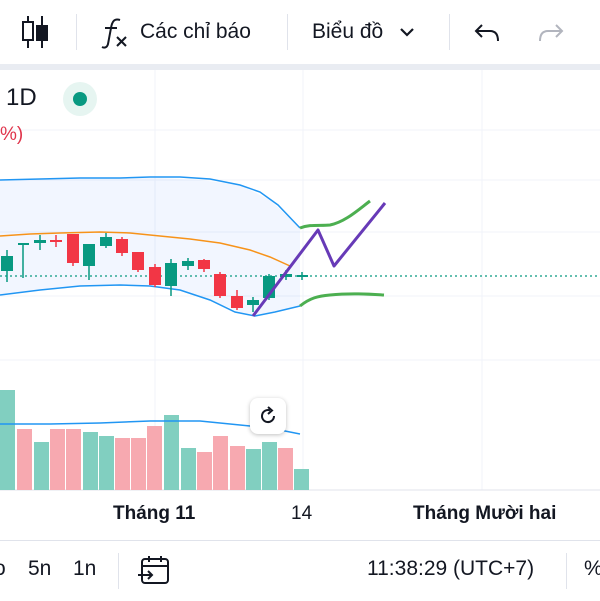 Image resolution: width=600 pixels, height=601 pixels. I want to click on go-to-date-button, so click(155, 572).